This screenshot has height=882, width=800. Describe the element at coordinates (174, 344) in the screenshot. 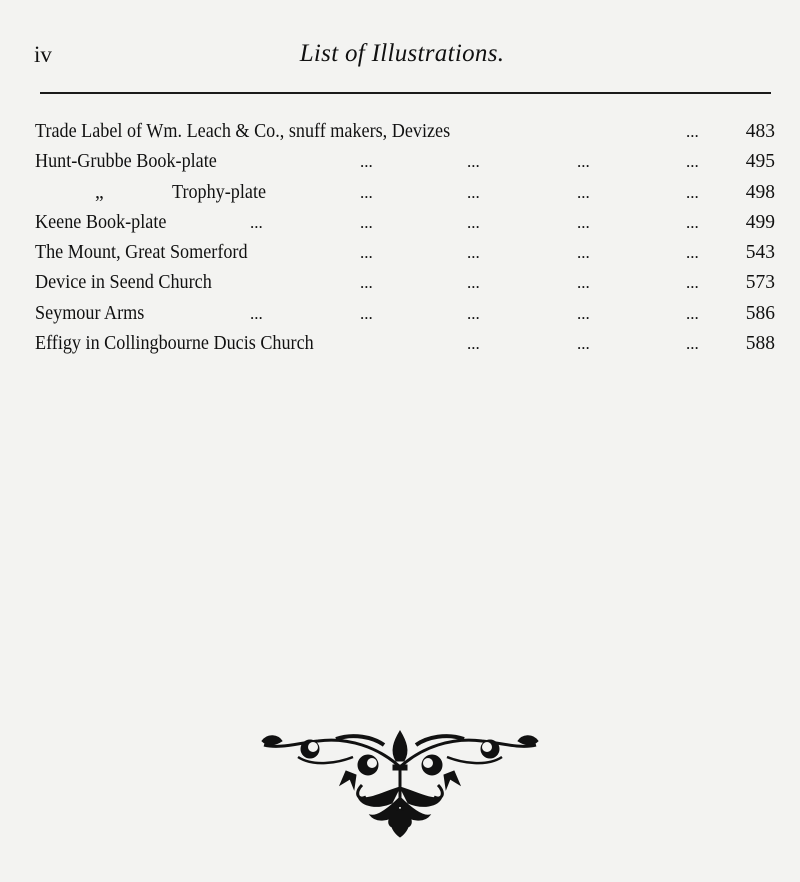

I see `entry-label: Effigy in Collingbourne Ducis Church` at that location.